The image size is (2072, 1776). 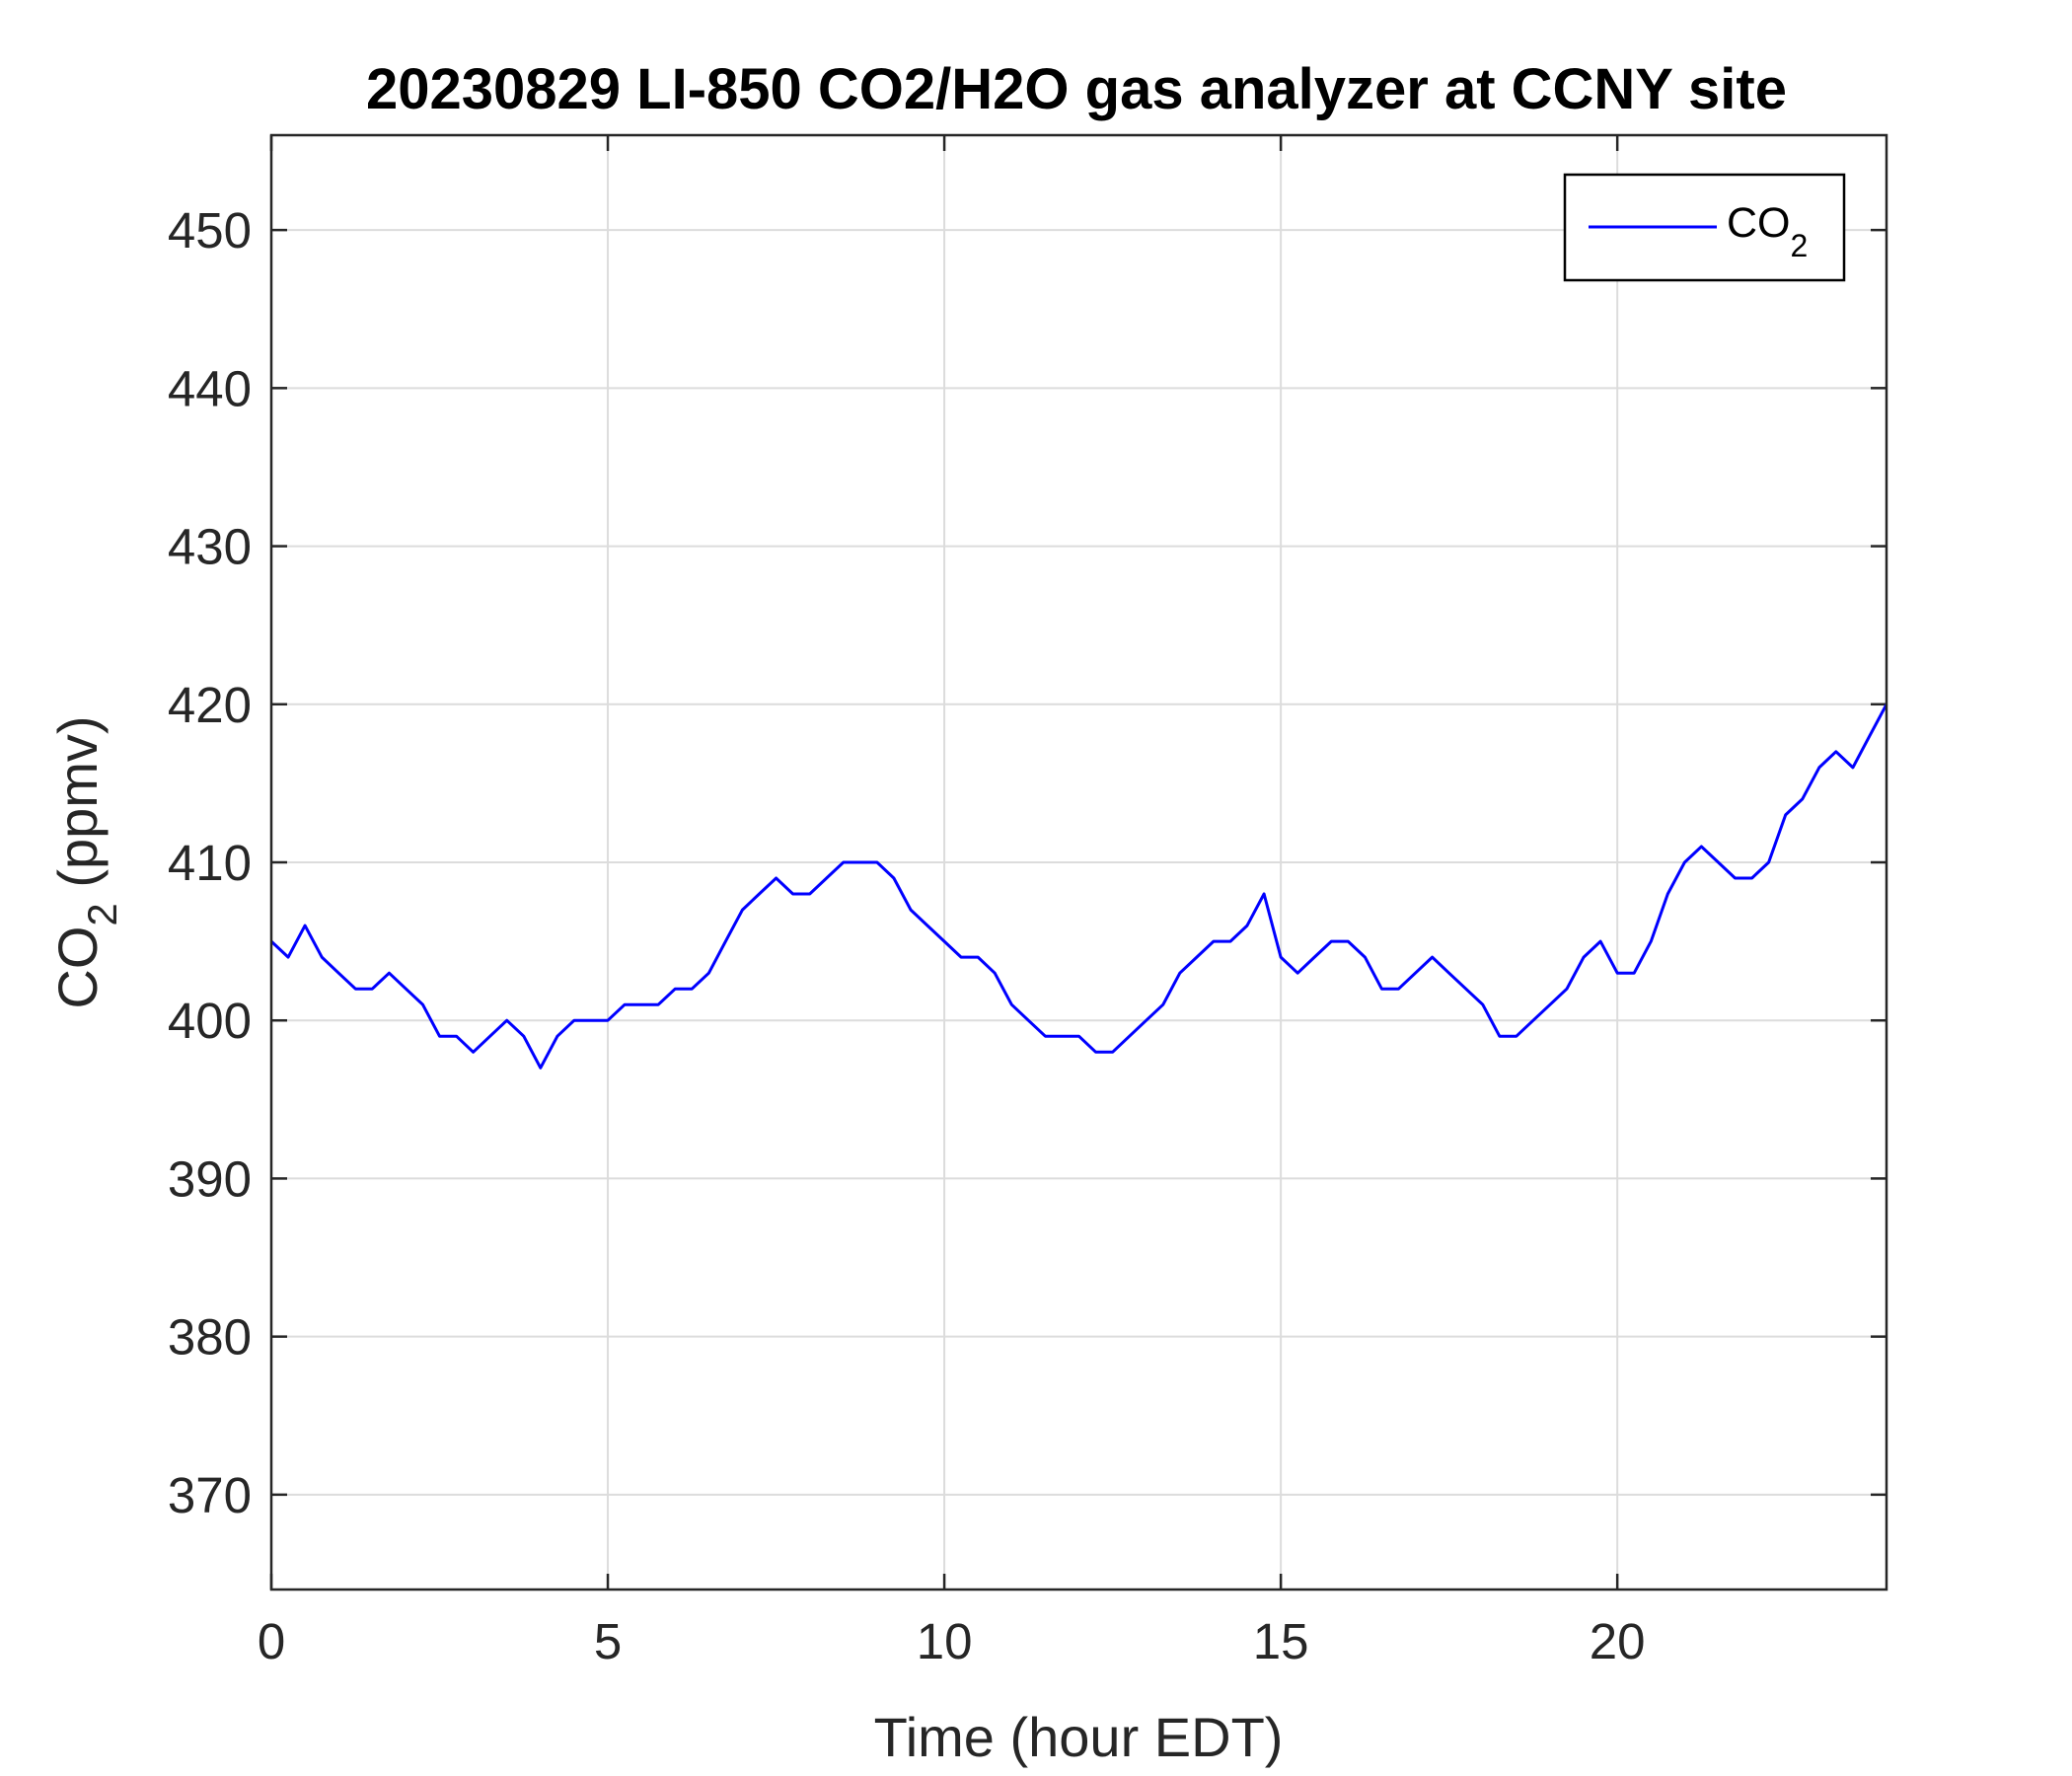 What do you see at coordinates (1759, 223) in the screenshot?
I see `legend-label-main: CO` at bounding box center [1759, 223].